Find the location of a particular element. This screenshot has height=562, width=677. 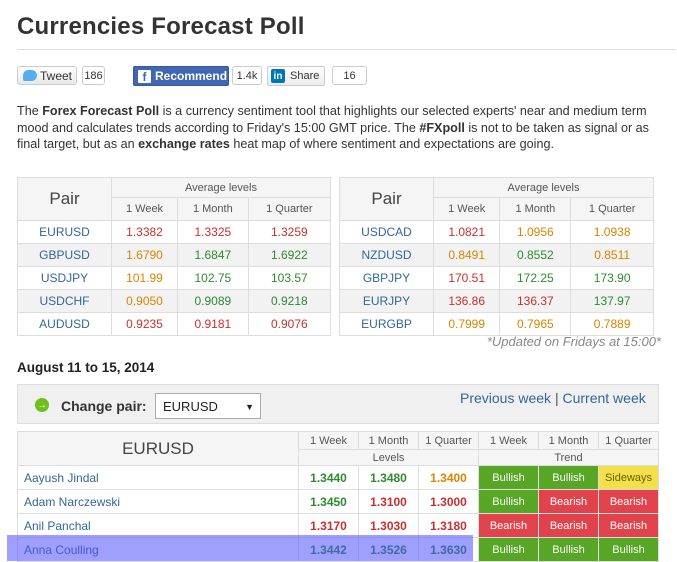

linkedin-share-button: in Share is located at coordinates (296, 76).